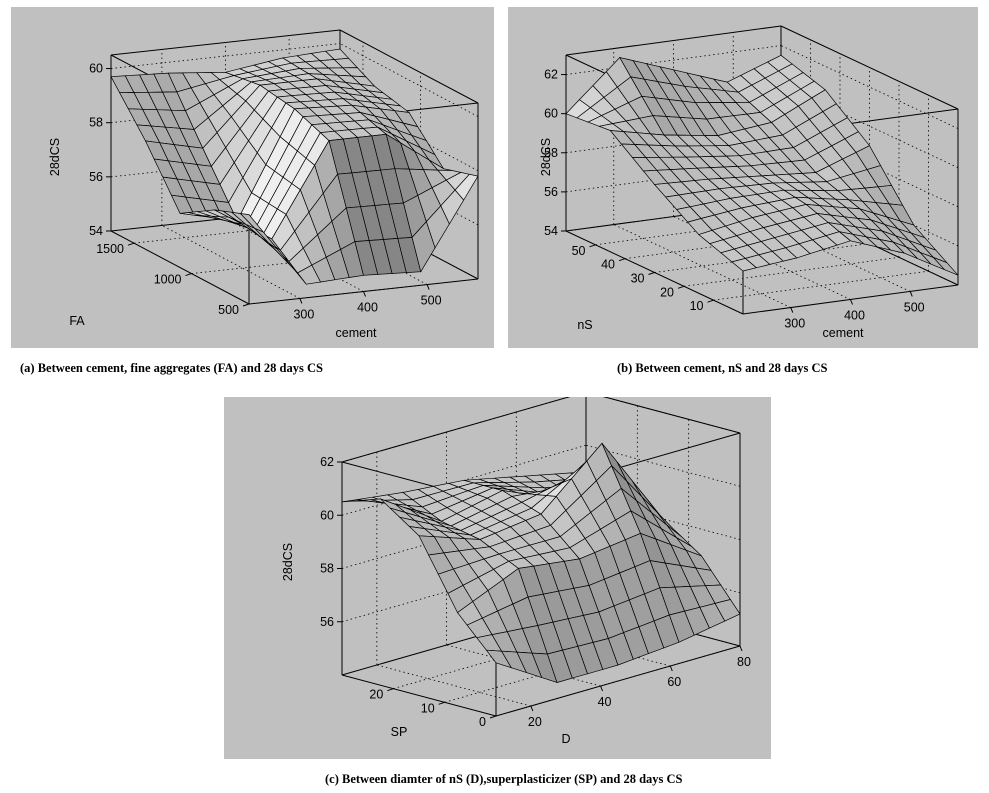 This screenshot has width=989, height=793. I want to click on y-tick-label: 0, so click(482, 722).